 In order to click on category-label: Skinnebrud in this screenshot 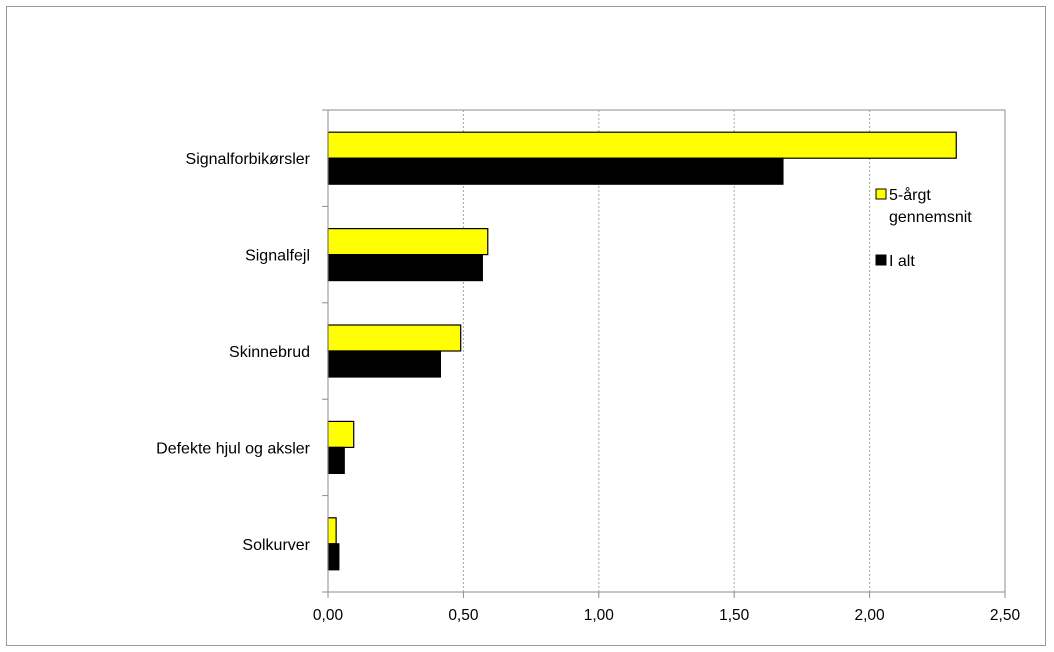, I will do `click(269, 352)`.